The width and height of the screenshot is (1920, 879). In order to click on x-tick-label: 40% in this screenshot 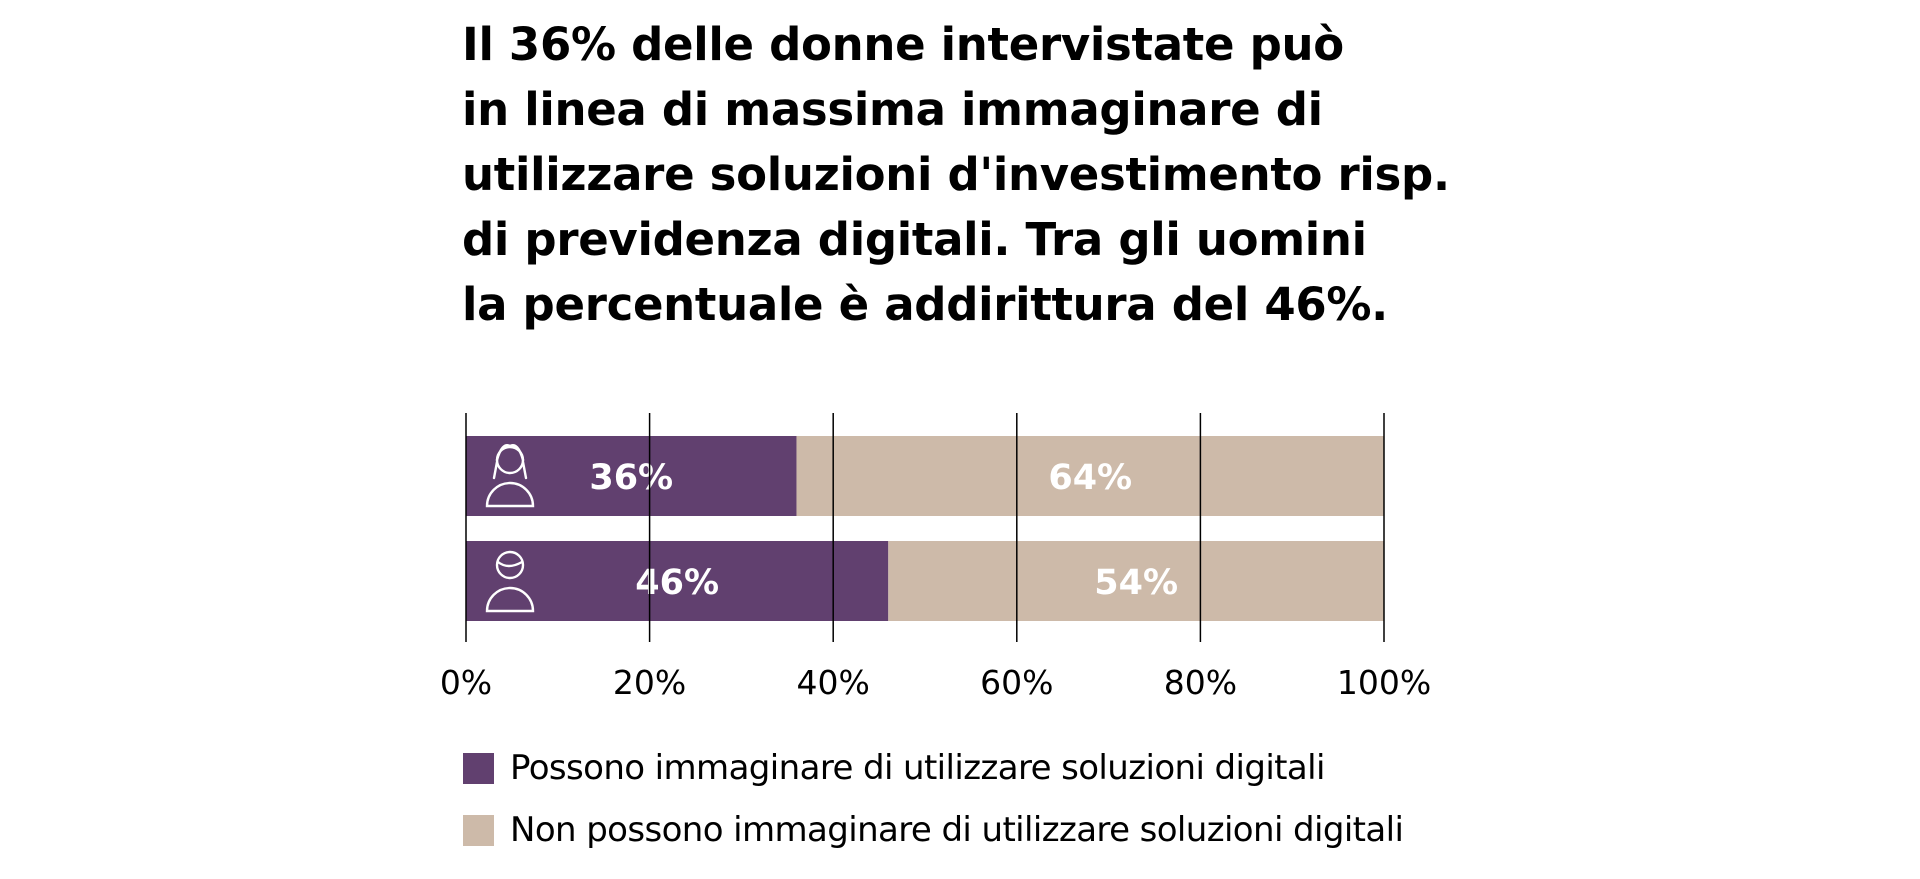, I will do `click(833, 682)`.